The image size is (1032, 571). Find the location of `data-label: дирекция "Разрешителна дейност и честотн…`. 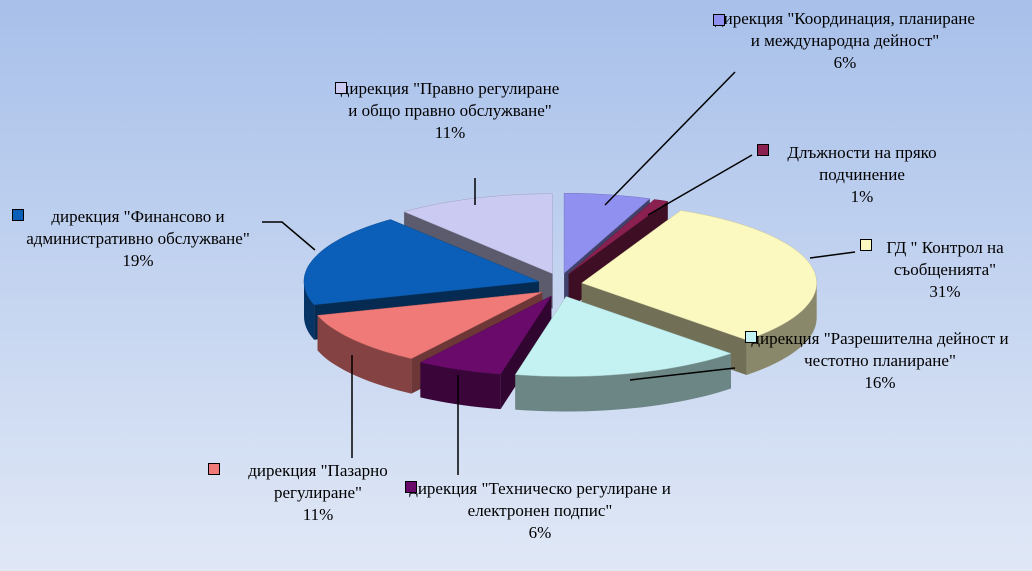

data-label: дирекция "Разрешителна дейност и честотн… is located at coordinates (880, 361).